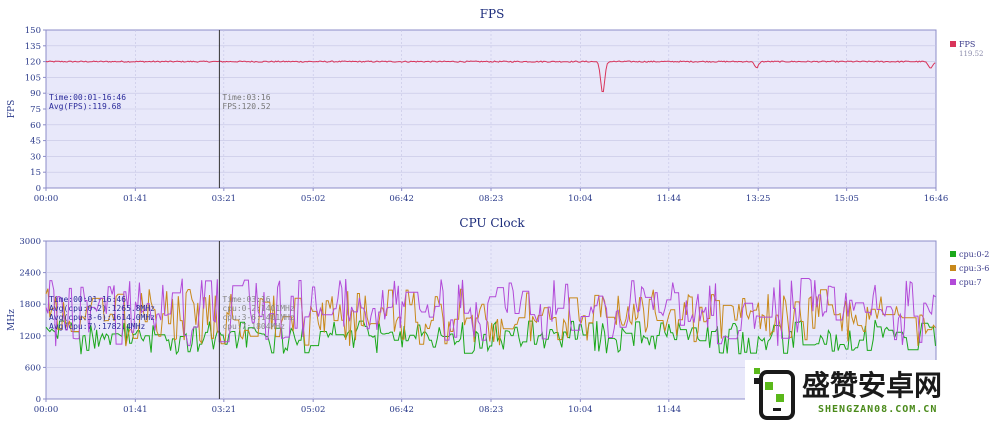 The height and width of the screenshot is (424, 1000). I want to click on fps-x-tick-label: 05:02, so click(313, 199).